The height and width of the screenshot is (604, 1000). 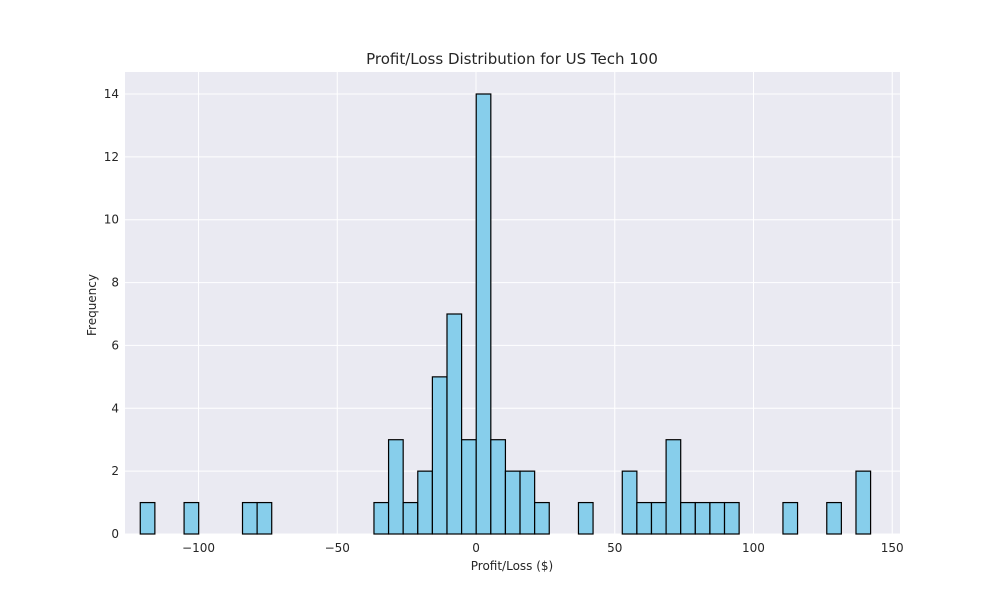 What do you see at coordinates (111, 314) in the screenshot?
I see `y-axis-ticks: 0 2 4 6 8 10 12 14` at bounding box center [111, 314].